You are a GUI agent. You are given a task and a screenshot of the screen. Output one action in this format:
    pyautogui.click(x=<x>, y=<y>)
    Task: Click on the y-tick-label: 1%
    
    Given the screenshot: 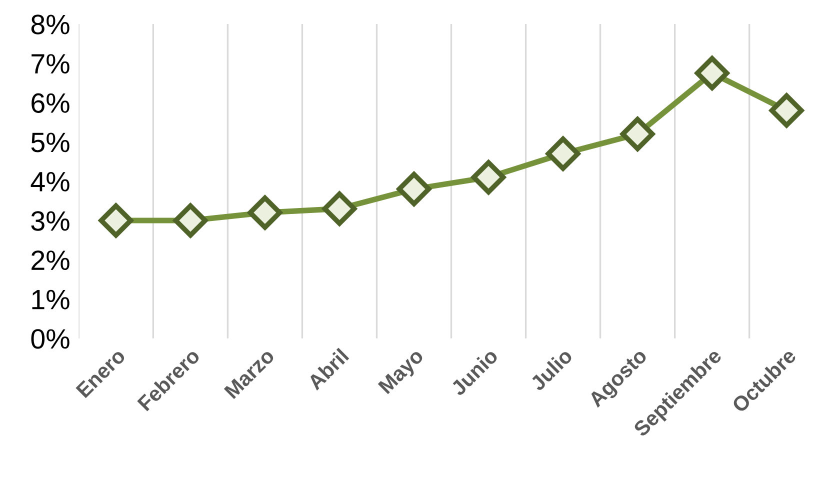 What is the action you would take?
    pyautogui.click(x=51, y=300)
    